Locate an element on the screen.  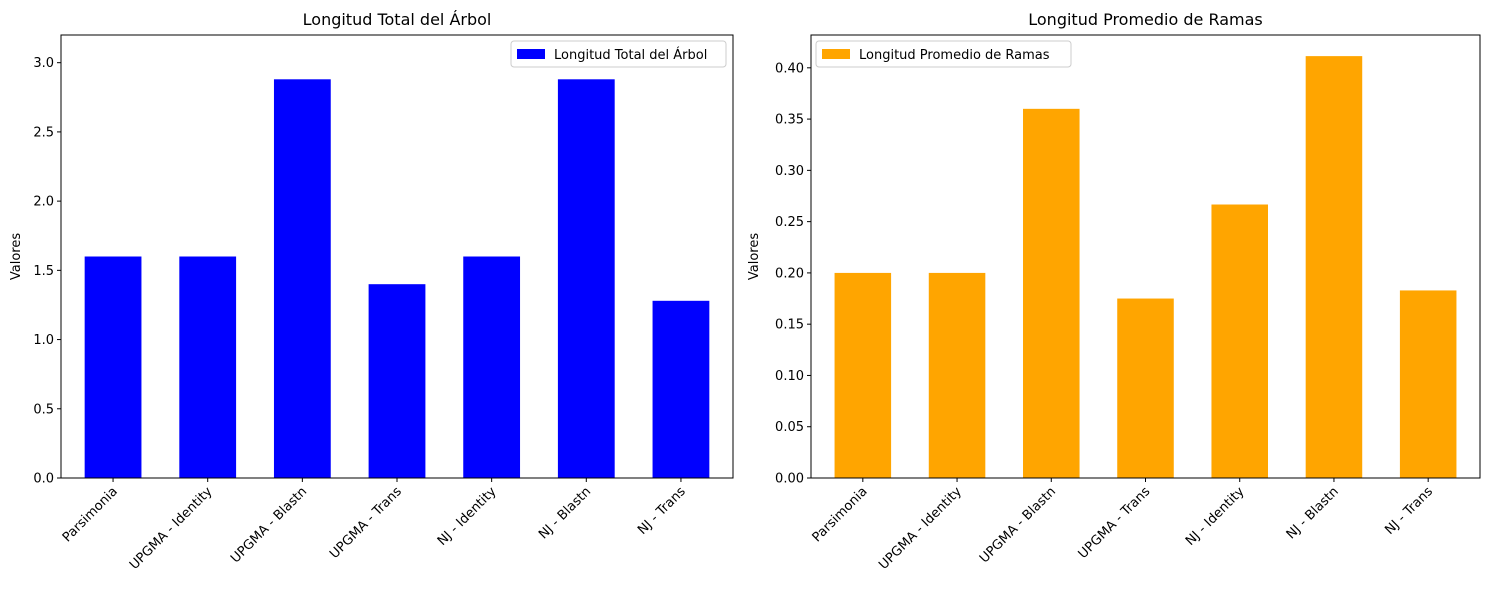
y-tick-label: 0.15 is located at coordinates (789, 325).